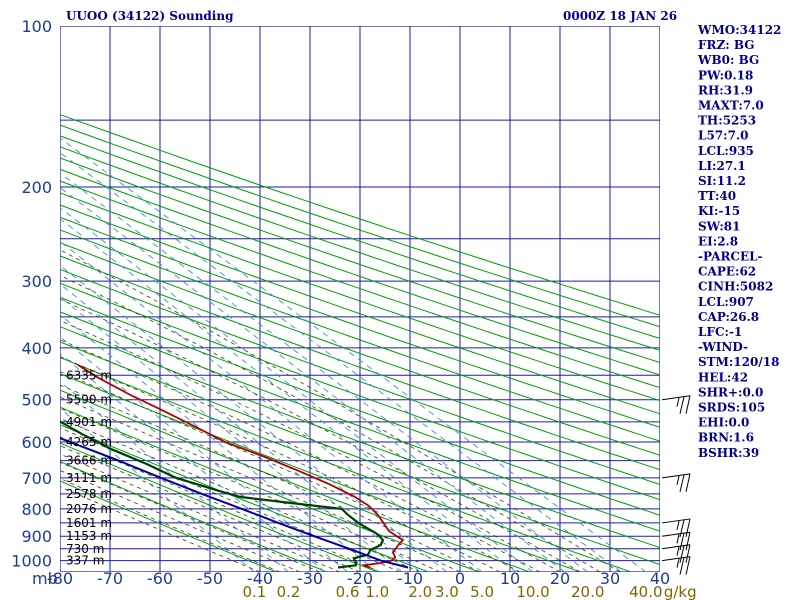  I want to click on pressure-tick-label: 900, so click(36, 536).